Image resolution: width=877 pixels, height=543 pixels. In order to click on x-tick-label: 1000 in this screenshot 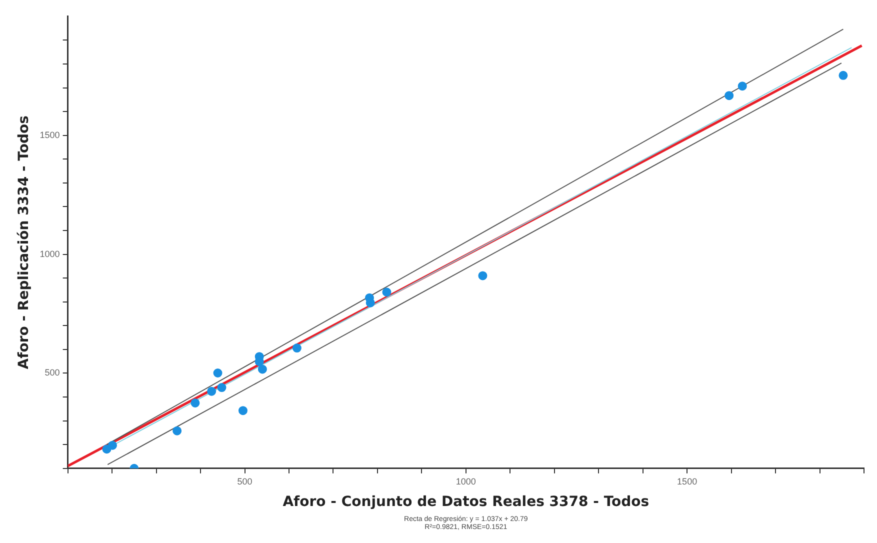, I will do `click(466, 481)`.